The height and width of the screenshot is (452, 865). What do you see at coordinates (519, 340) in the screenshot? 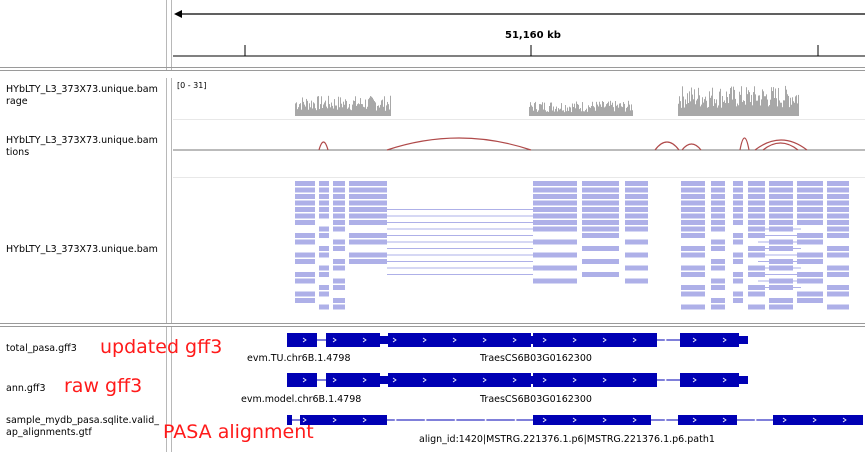
I see `total-pasa-gene-model` at bounding box center [519, 340].